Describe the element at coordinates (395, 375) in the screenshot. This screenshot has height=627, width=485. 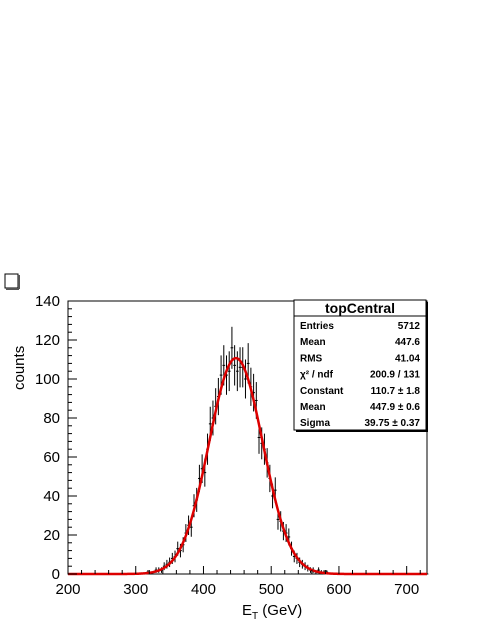
I see `stats-row-value: 200.9 / 131` at that location.